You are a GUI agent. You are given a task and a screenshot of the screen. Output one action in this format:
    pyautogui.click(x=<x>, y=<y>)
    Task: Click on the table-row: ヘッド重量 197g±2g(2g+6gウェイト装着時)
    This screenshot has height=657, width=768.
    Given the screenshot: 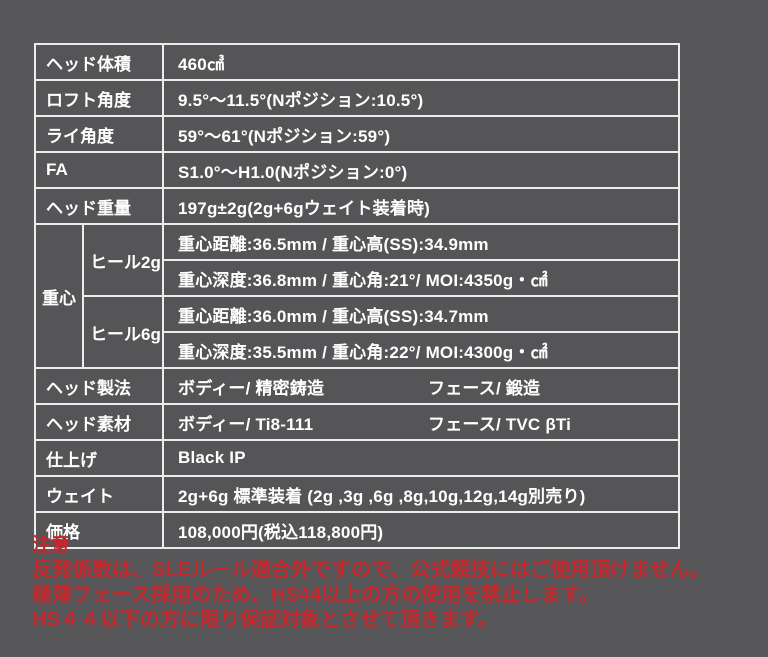 What is the action you would take?
    pyautogui.click(x=357, y=206)
    